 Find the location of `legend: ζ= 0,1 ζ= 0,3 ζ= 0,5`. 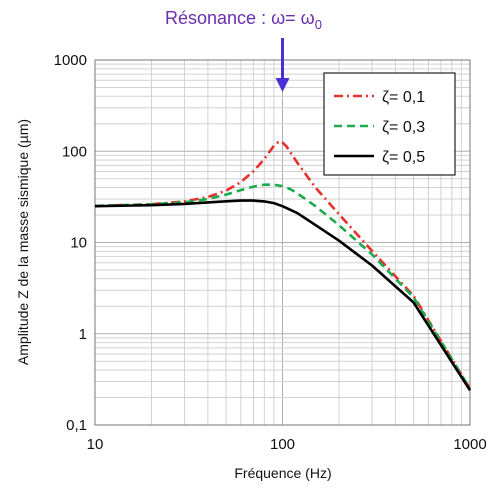

legend: ζ= 0,1 ζ= 0,3 ζ= 0,5 is located at coordinates (389, 124).